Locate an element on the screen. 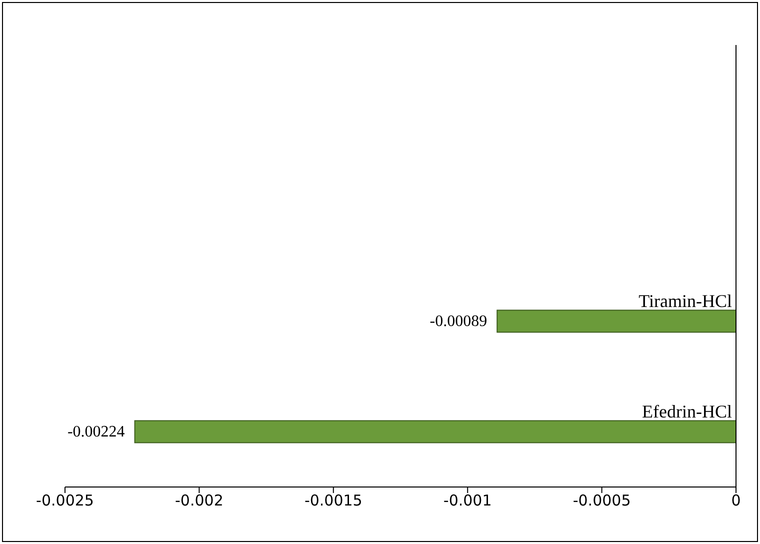 This screenshot has width=760, height=544. y-tick-label: Efedrin-HCl is located at coordinates (687, 412).